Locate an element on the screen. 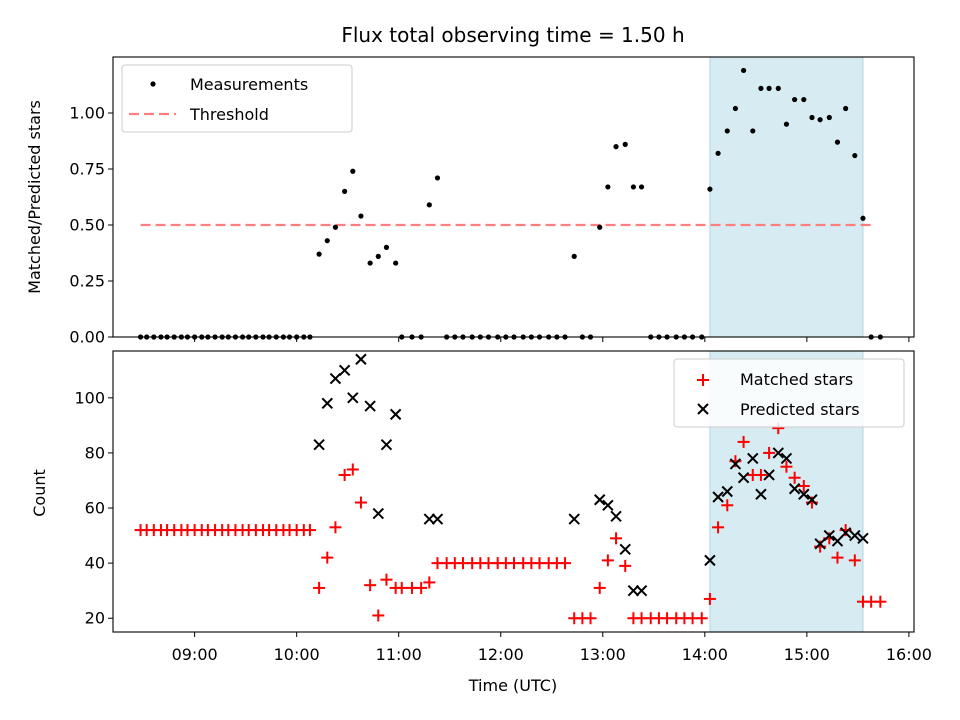 This screenshot has height=720, width=960. bottom-ytick-label: 40 is located at coordinates (95, 563).